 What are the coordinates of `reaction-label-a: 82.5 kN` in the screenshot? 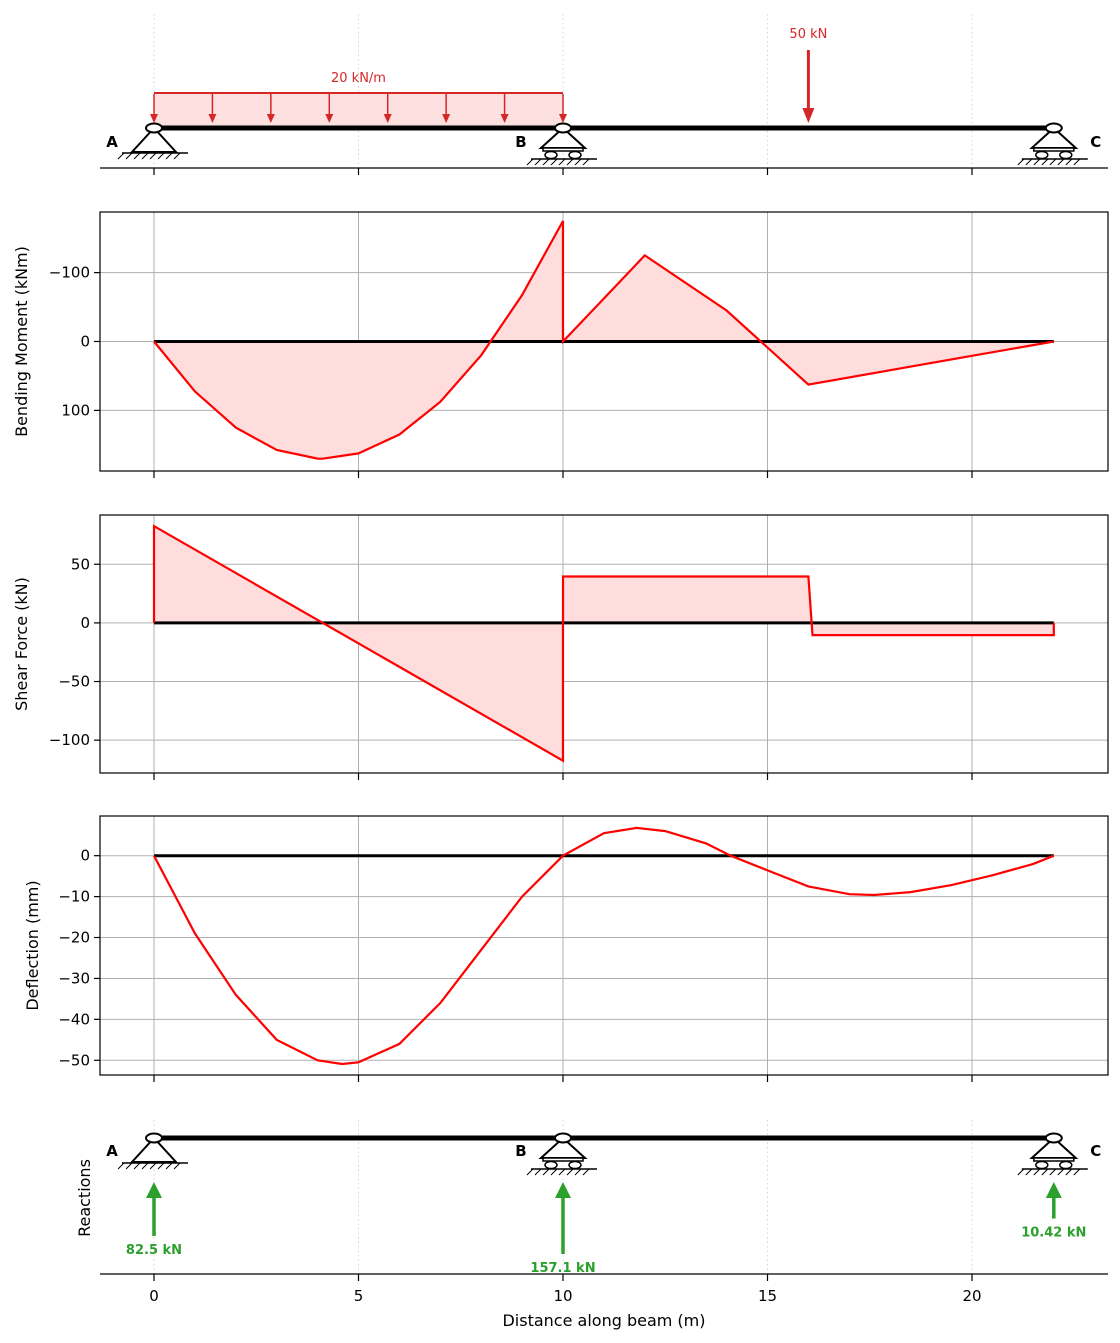 It's located at (154, 1250).